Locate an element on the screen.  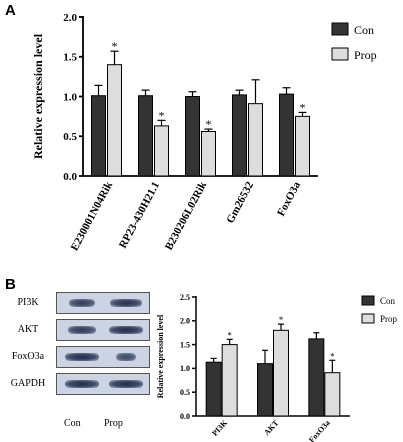
x-tick-label: PI3K is located at coordinates (219, 428).